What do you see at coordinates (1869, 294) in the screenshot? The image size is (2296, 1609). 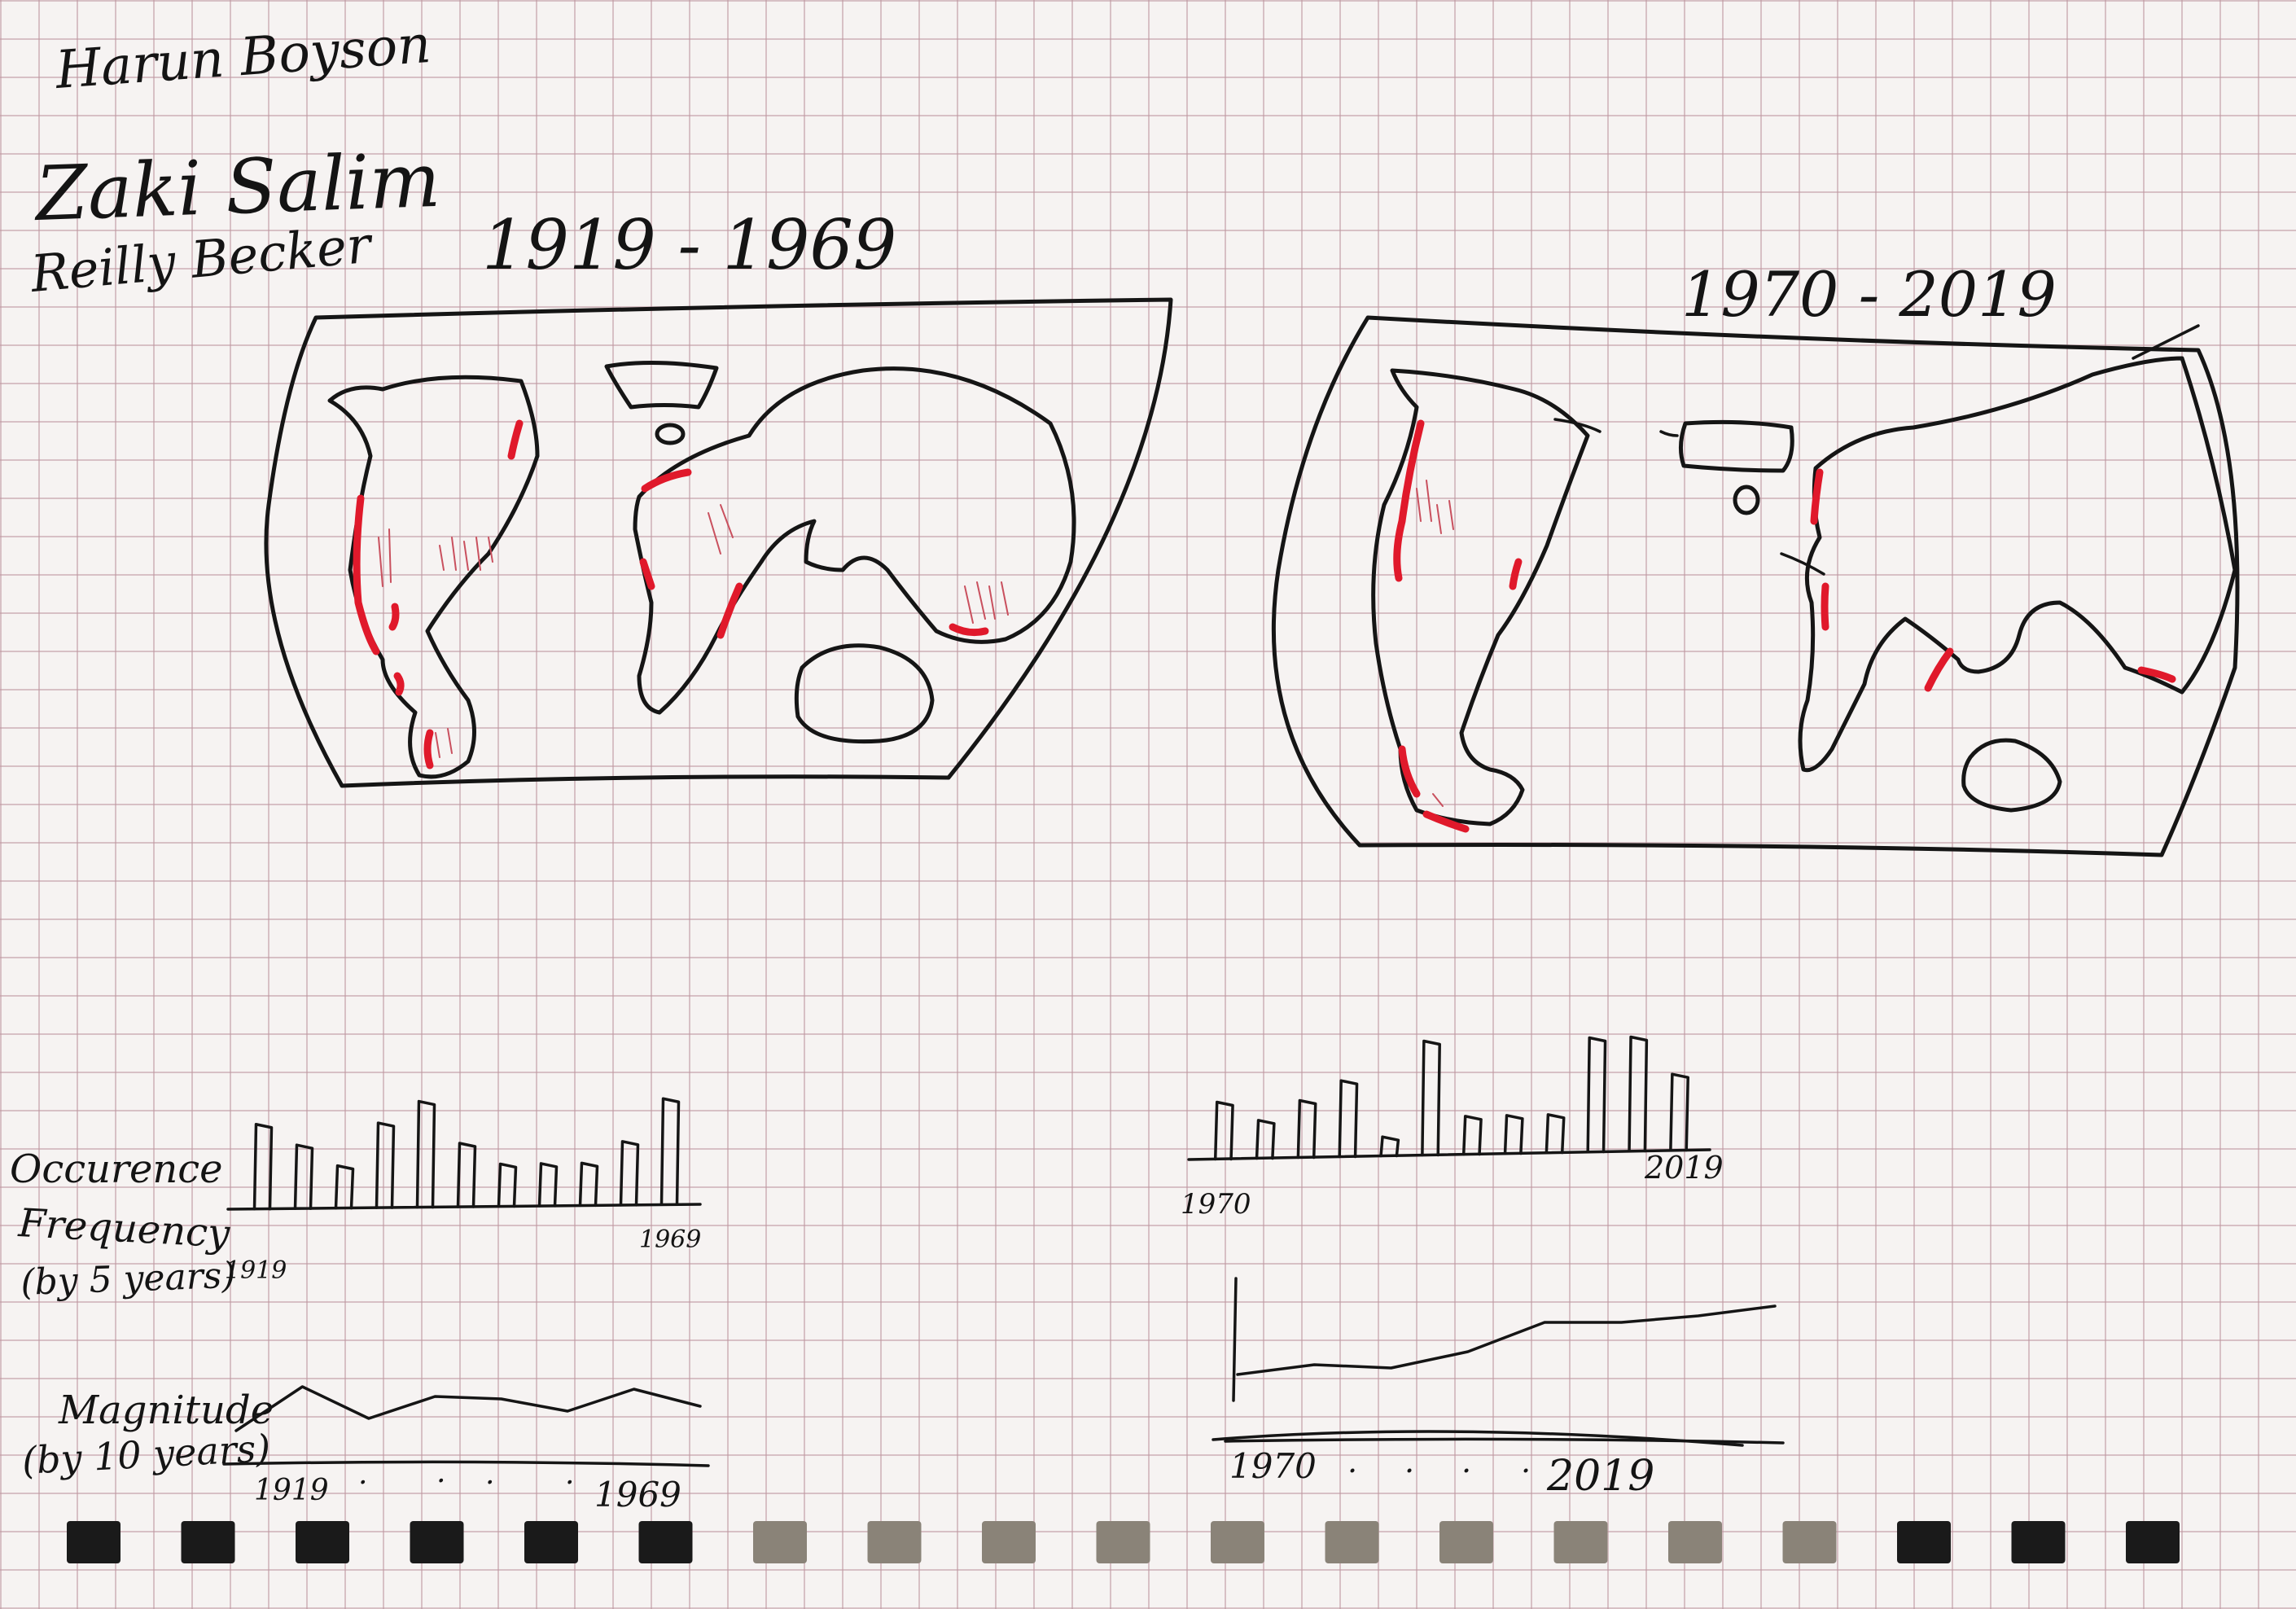 I see `map-period-title: 1970 - 2019` at bounding box center [1869, 294].